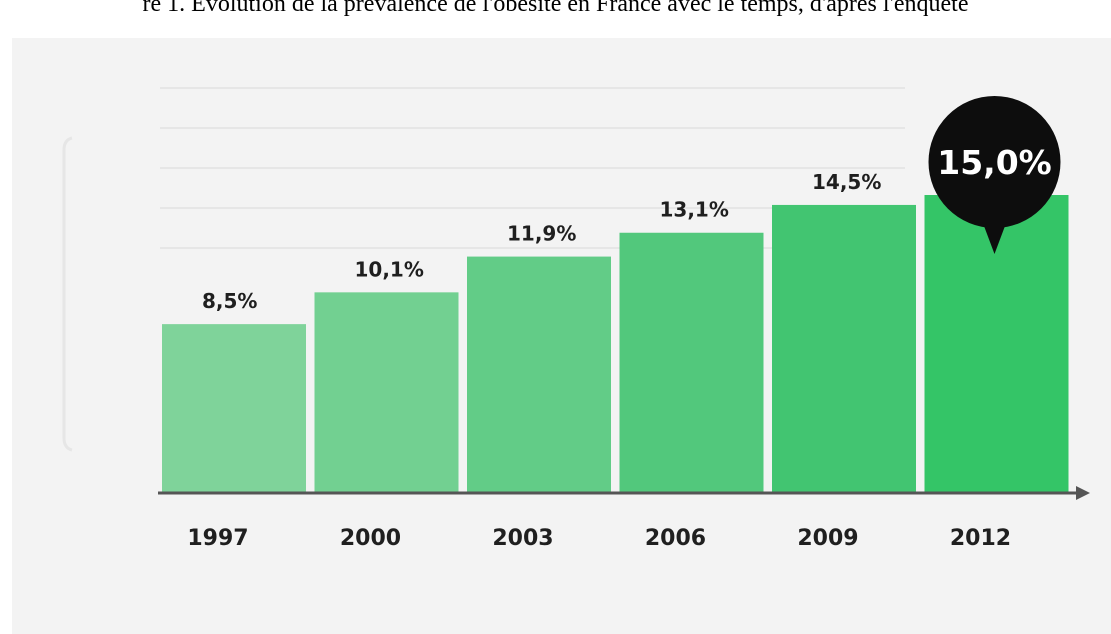  I want to click on highlight-bubble: 15,0%, so click(994, 175).